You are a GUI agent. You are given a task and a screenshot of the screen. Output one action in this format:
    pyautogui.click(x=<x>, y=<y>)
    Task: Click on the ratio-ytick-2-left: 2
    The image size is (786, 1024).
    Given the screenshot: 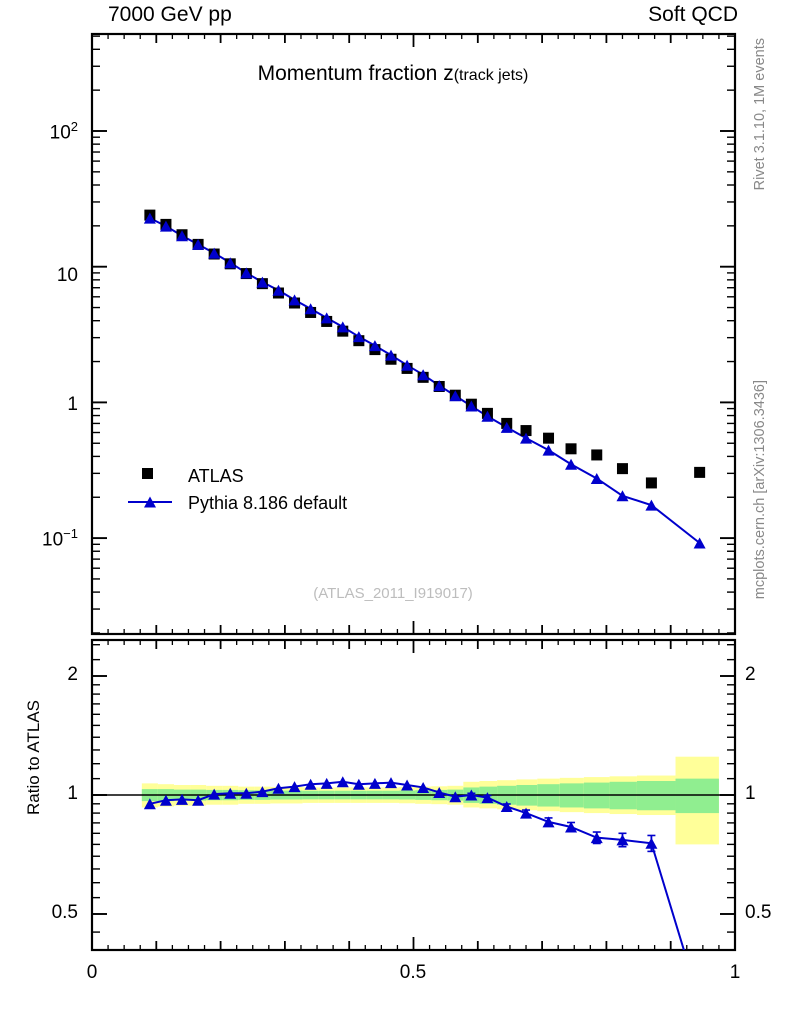 What is the action you would take?
    pyautogui.click(x=72, y=674)
    